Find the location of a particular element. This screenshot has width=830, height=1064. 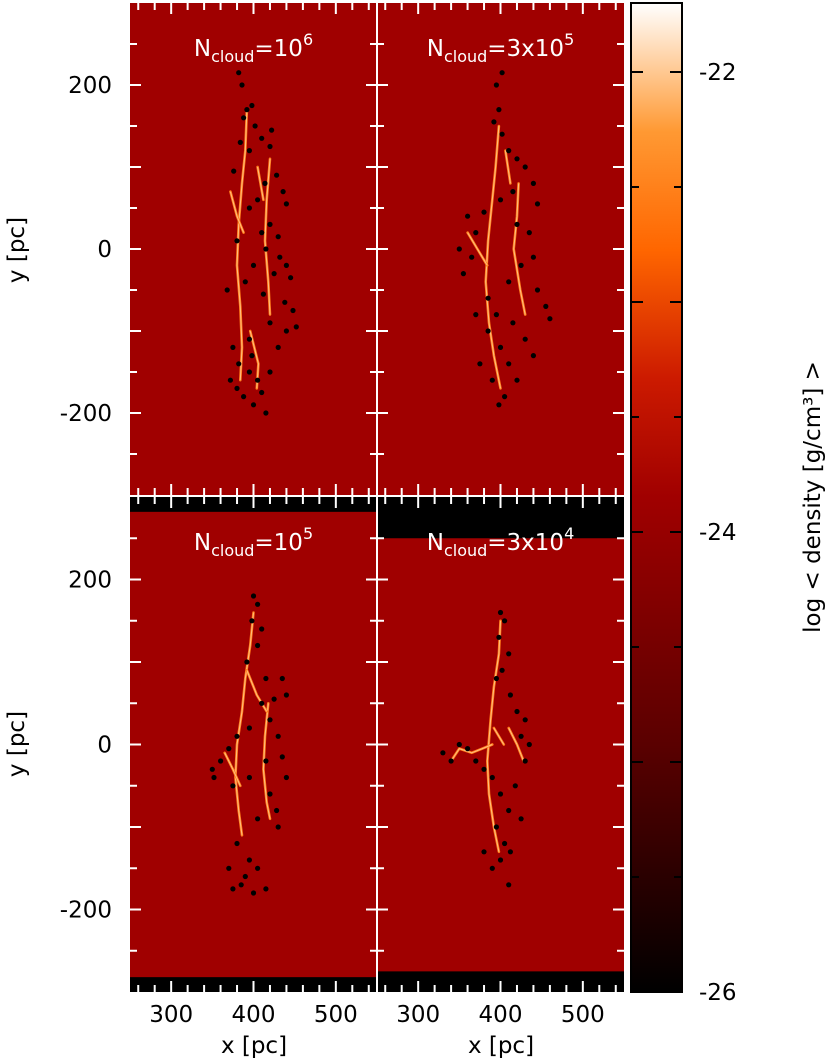

panel-title: Ncloud=3x105 is located at coordinates (501, 48).